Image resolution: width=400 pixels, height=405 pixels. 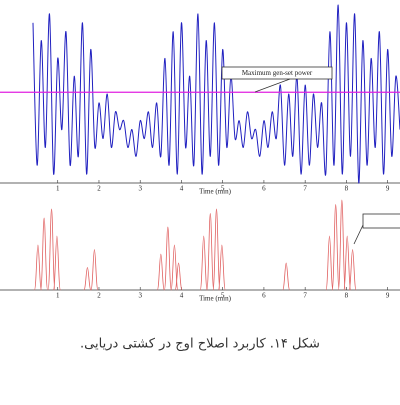 I want to click on annotation-arrow, so click(x=272, y=85).